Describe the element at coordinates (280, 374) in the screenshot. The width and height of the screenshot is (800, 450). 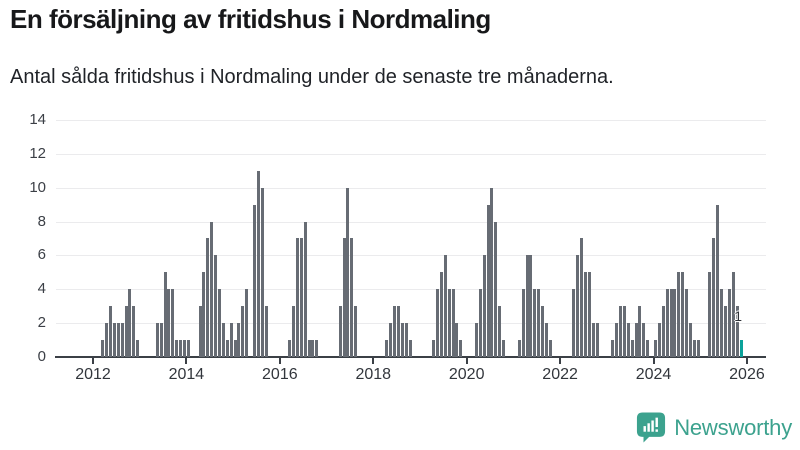
I see `x-axis-tick-label: 2016` at that location.